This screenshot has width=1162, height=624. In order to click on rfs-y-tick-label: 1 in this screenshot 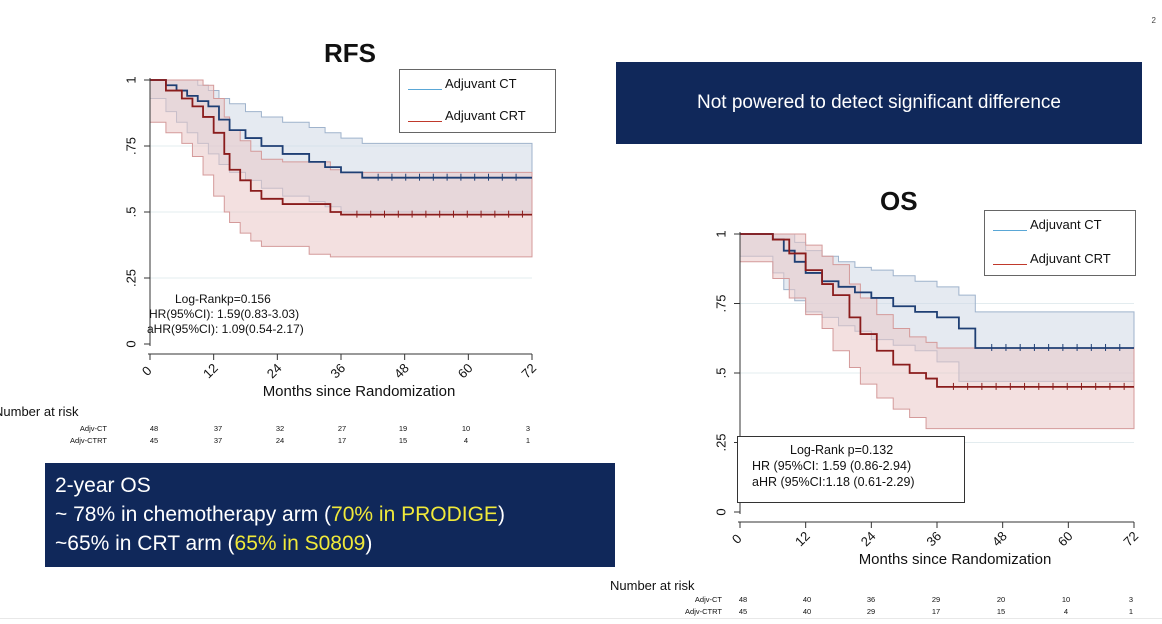, I will do `click(130, 79)`.